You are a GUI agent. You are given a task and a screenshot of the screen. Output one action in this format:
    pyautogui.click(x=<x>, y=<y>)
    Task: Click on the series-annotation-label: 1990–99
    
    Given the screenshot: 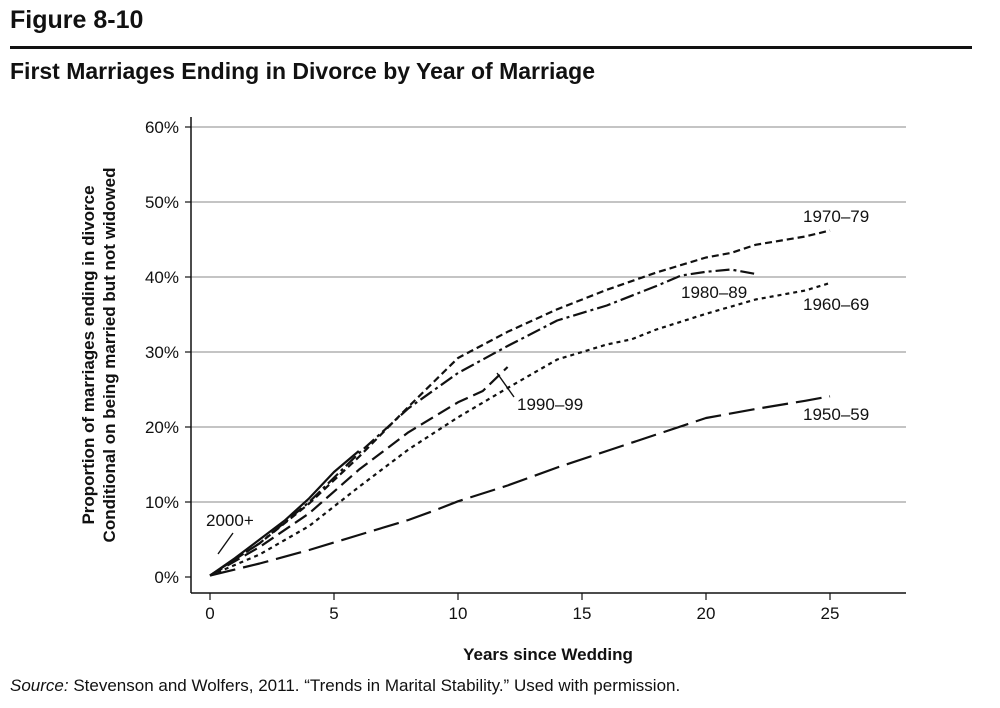 What is the action you would take?
    pyautogui.click(x=550, y=404)
    